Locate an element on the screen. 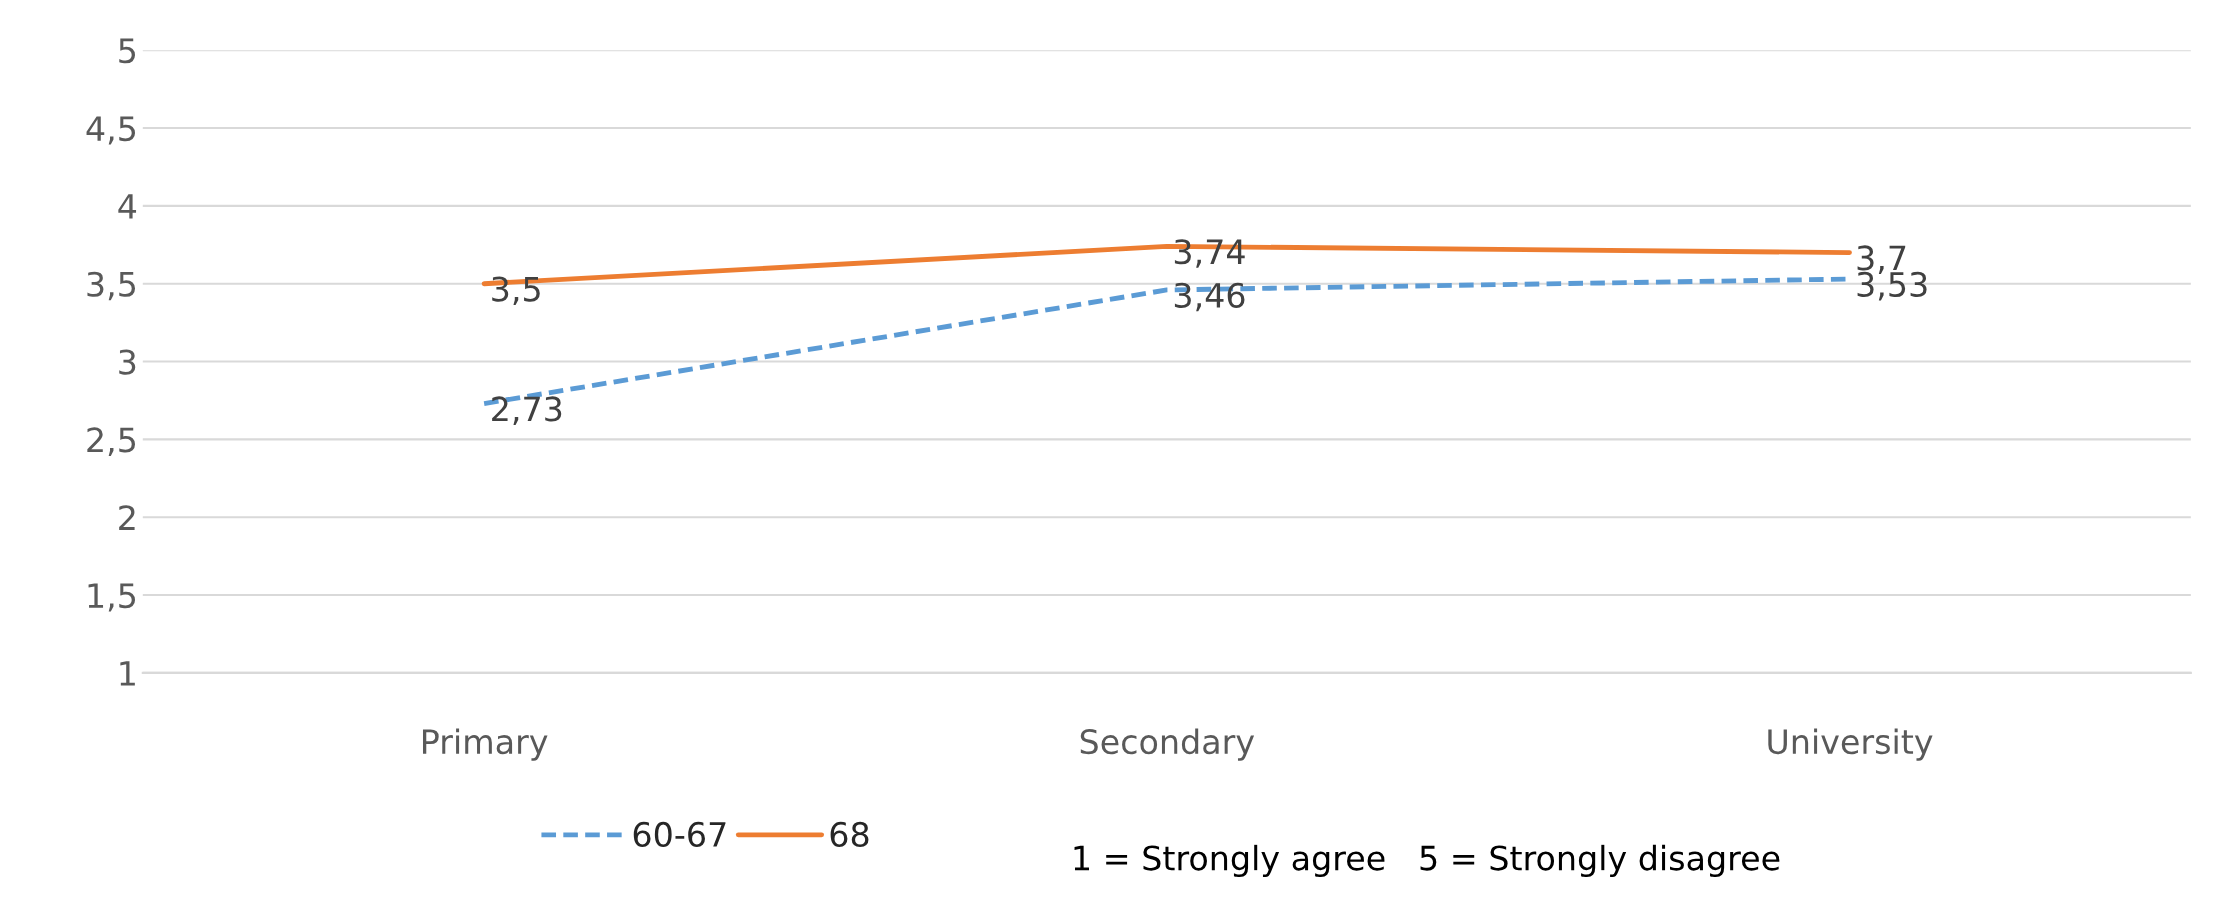  y-tick-label: 4 is located at coordinates (127, 206).